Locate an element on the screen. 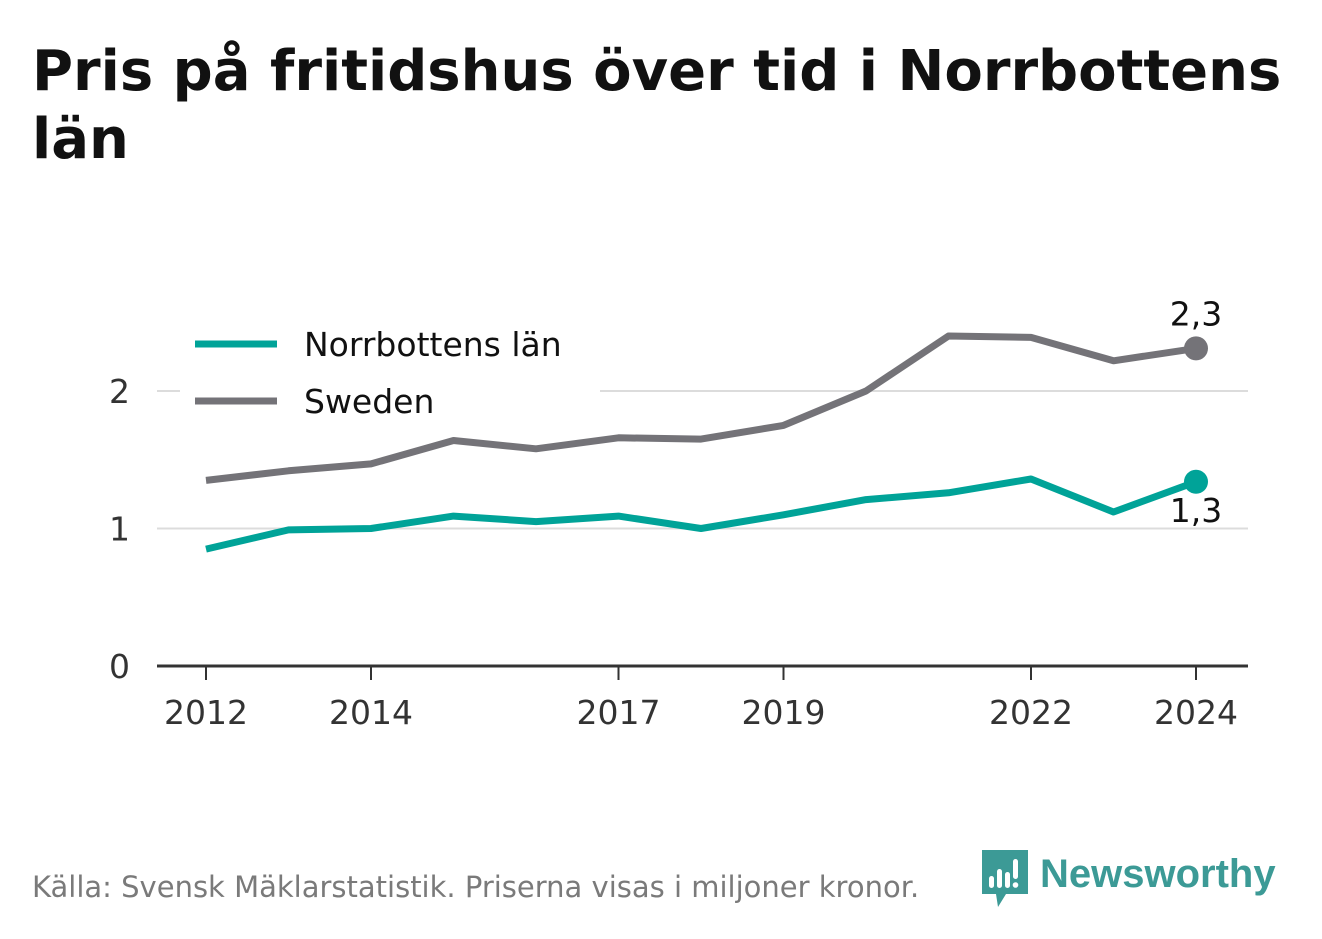  legend: Norrbottens län Sweden is located at coordinates (390, 374).